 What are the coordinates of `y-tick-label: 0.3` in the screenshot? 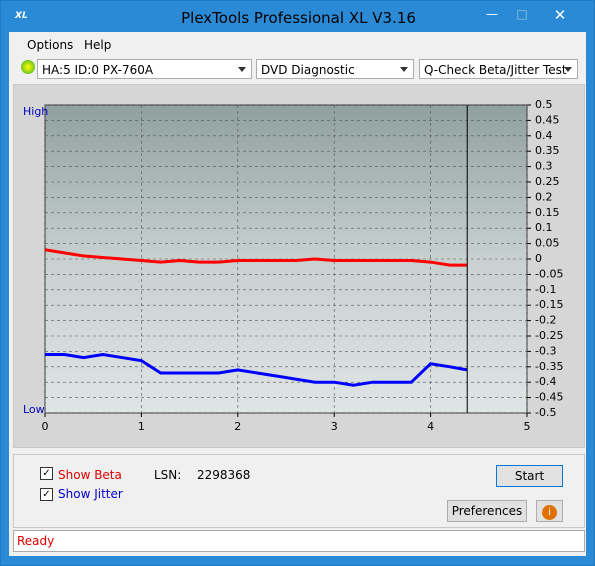 It's located at (544, 166).